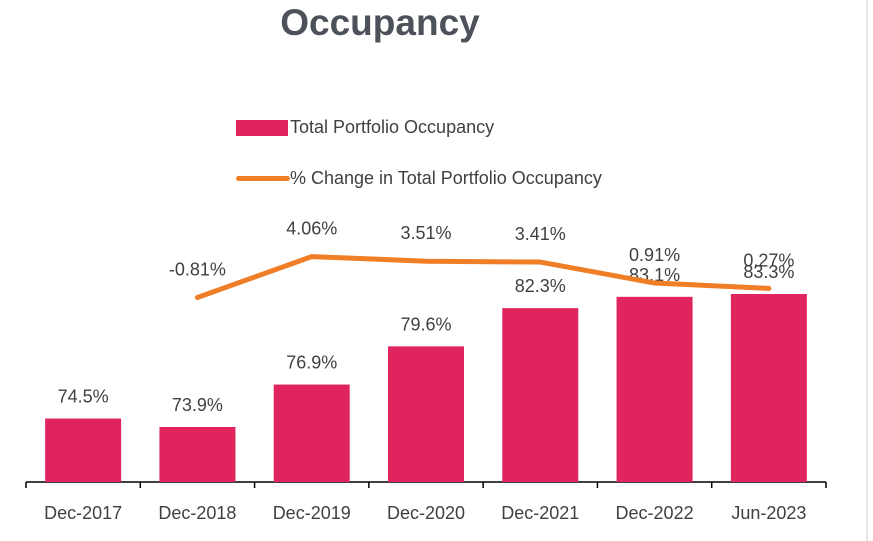 The width and height of the screenshot is (873, 541). I want to click on x-tick-label: Dec-2021, so click(540, 513).